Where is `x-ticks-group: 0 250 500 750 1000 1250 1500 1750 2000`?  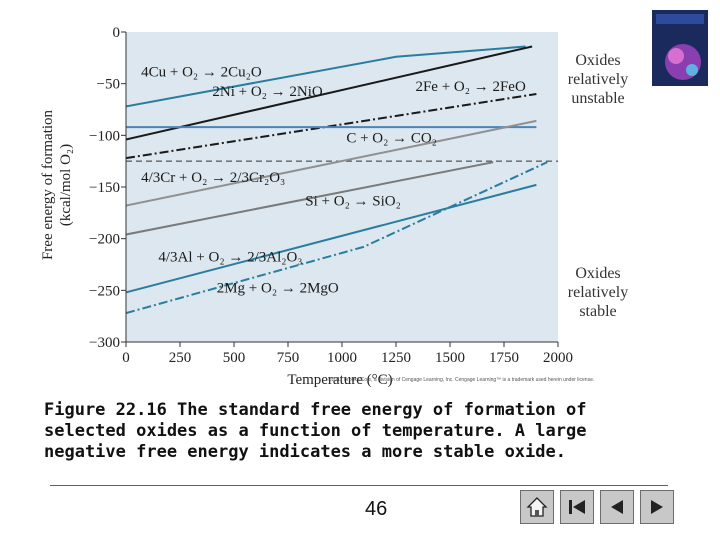
x-ticks-group: 0 250 500 750 1000 1250 1500 1750 2000 is located at coordinates (347, 354).